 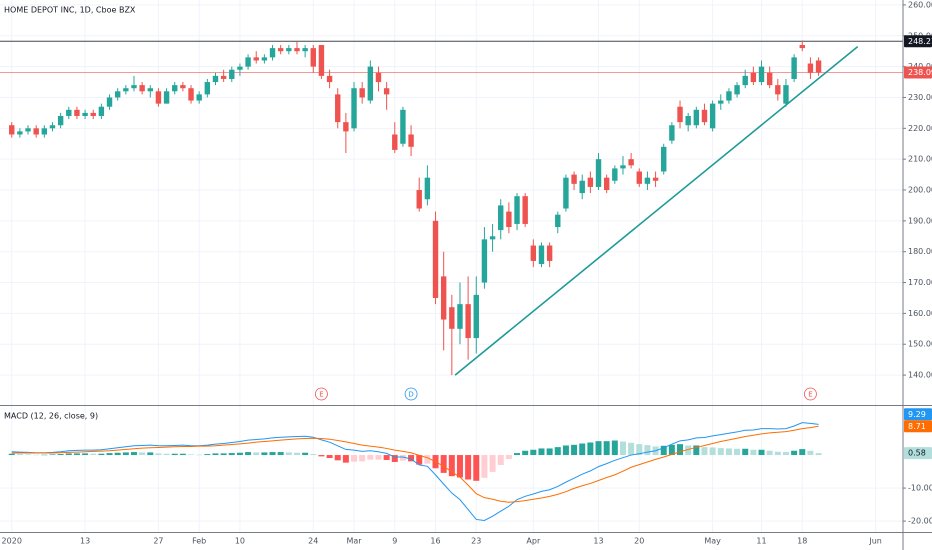 I want to click on event-label: E, so click(x=810, y=395).